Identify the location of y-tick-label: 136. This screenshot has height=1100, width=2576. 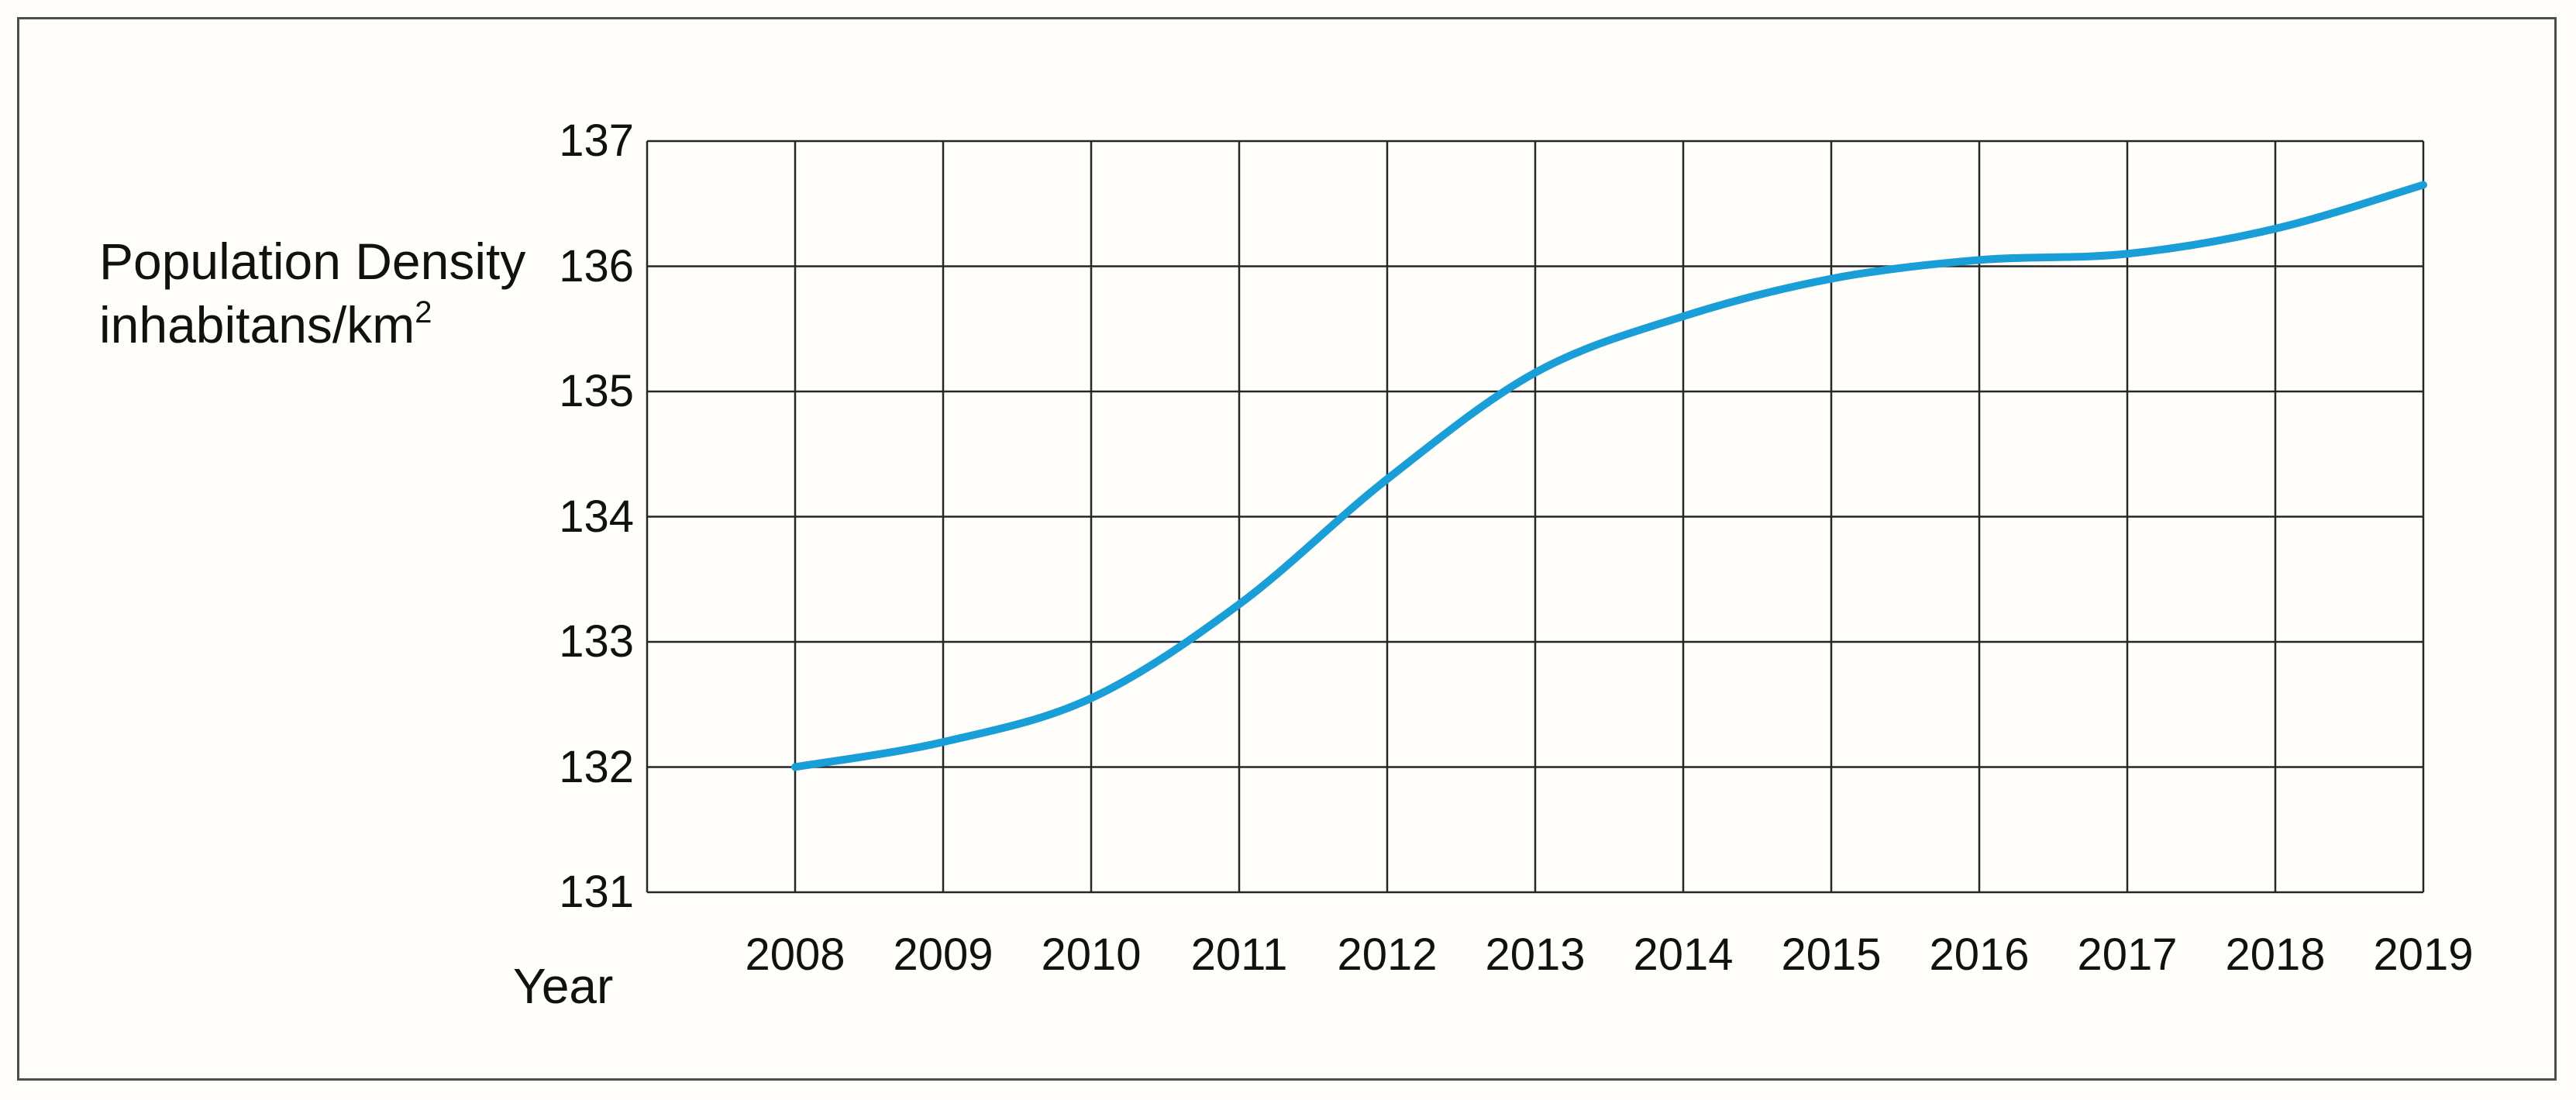
(596, 265).